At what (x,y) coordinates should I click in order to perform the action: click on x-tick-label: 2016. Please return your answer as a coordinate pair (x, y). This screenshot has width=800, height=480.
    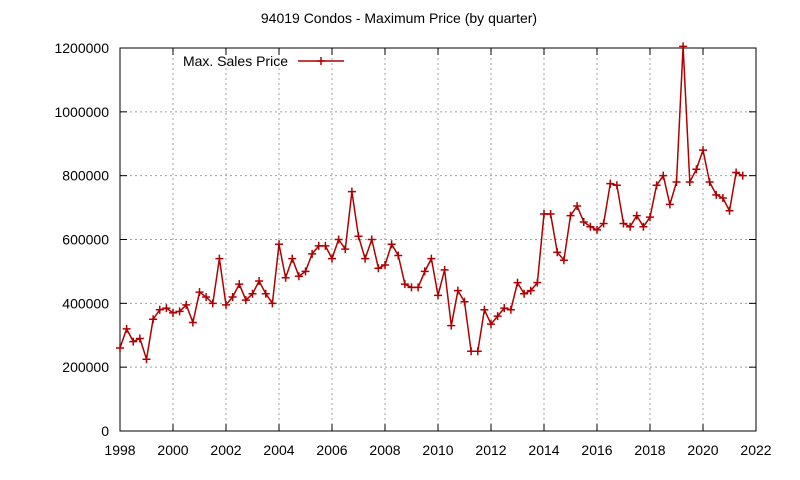
    Looking at the image, I should click on (596, 450).